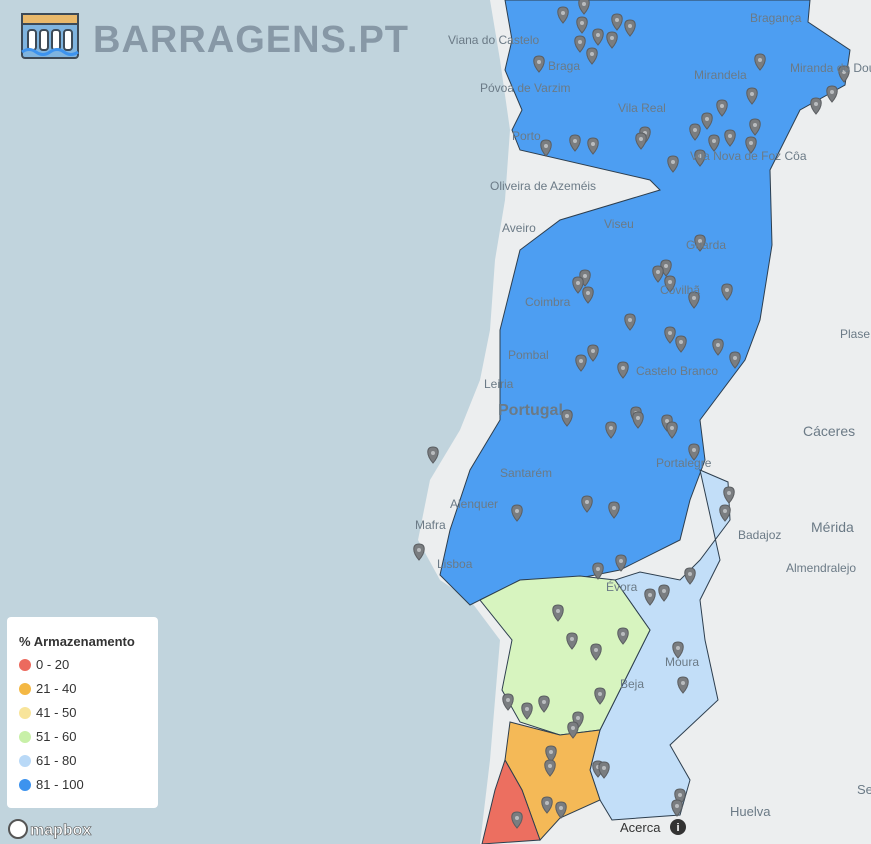 Image resolution: width=871 pixels, height=844 pixels. Describe the element at coordinates (682, 662) in the screenshot. I see `place-label: Moura` at that location.